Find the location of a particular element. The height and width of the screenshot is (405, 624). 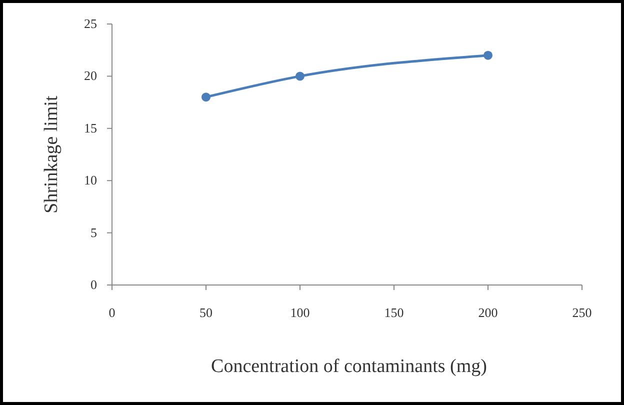

y-tick-label: 5 is located at coordinates (93, 232).